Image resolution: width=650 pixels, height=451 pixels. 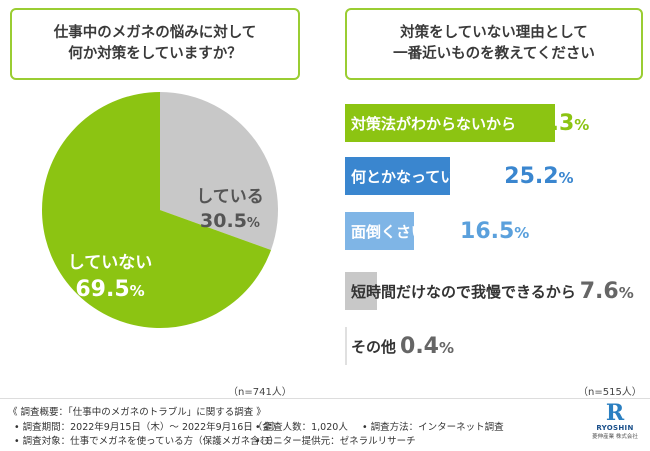 I want to click on left-question-box: 仕事中のメガネの悩みに対して 何か対策をしていますか？, so click(x=155, y=44).